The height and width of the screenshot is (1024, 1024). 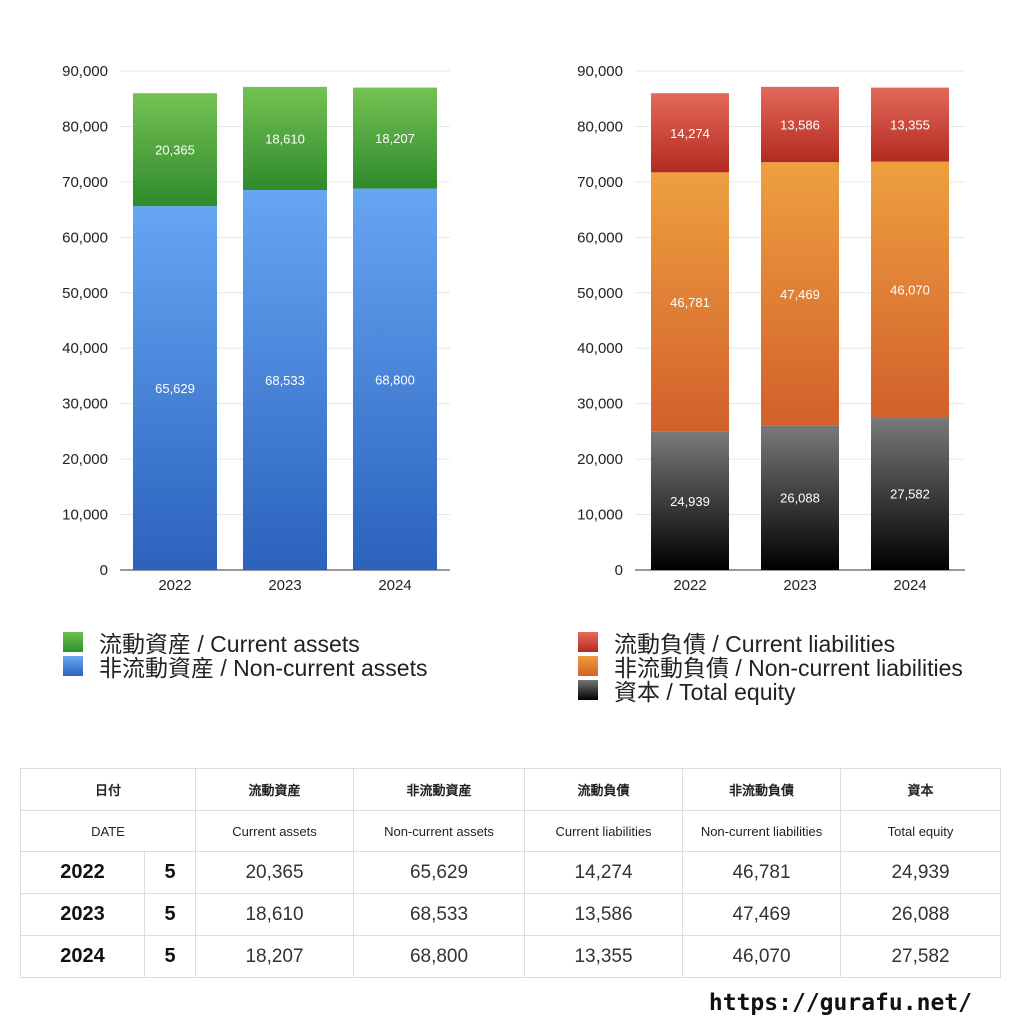 What do you see at coordinates (108, 789) in the screenshot?
I see `table-header-date-jp: 日付` at bounding box center [108, 789].